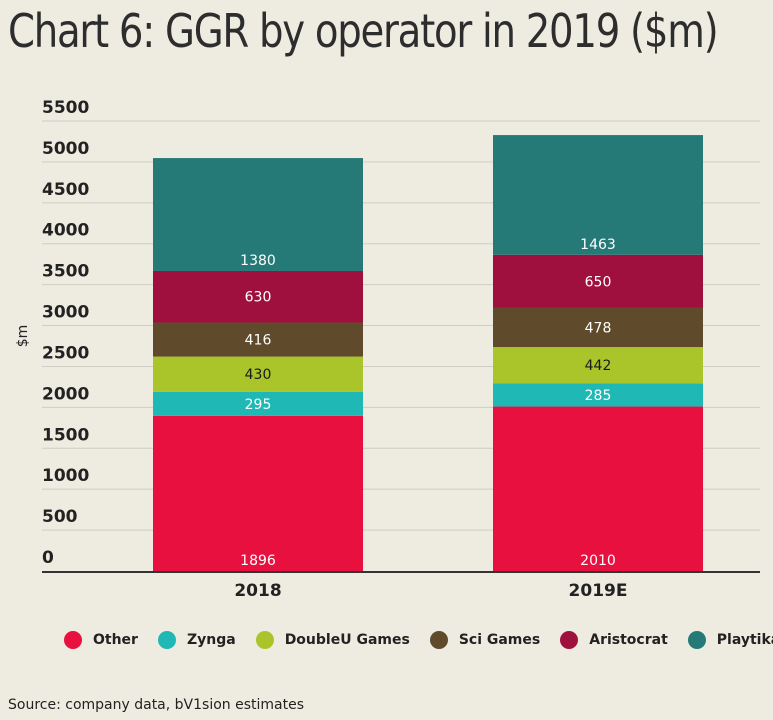 Image resolution: width=773 pixels, height=720 pixels. Describe the element at coordinates (258, 261) in the screenshot. I see `data-label: 1380` at that location.